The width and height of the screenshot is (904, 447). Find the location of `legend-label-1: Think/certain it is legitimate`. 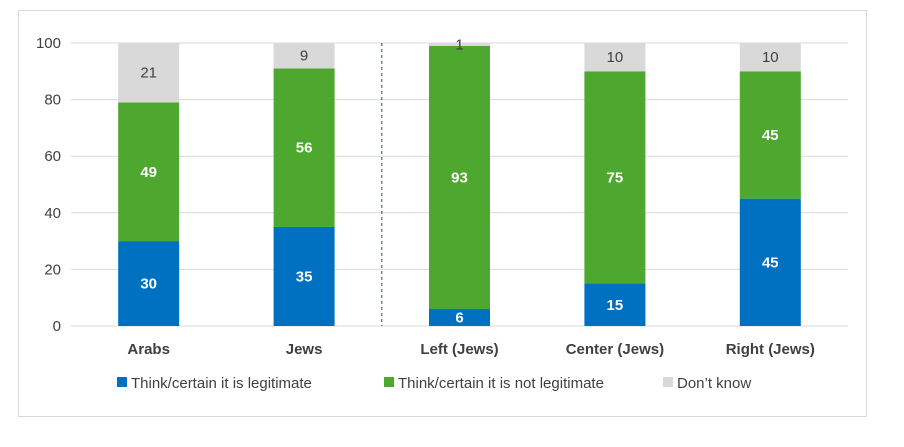

legend-label-1: Think/certain it is legitimate is located at coordinates (221, 383).